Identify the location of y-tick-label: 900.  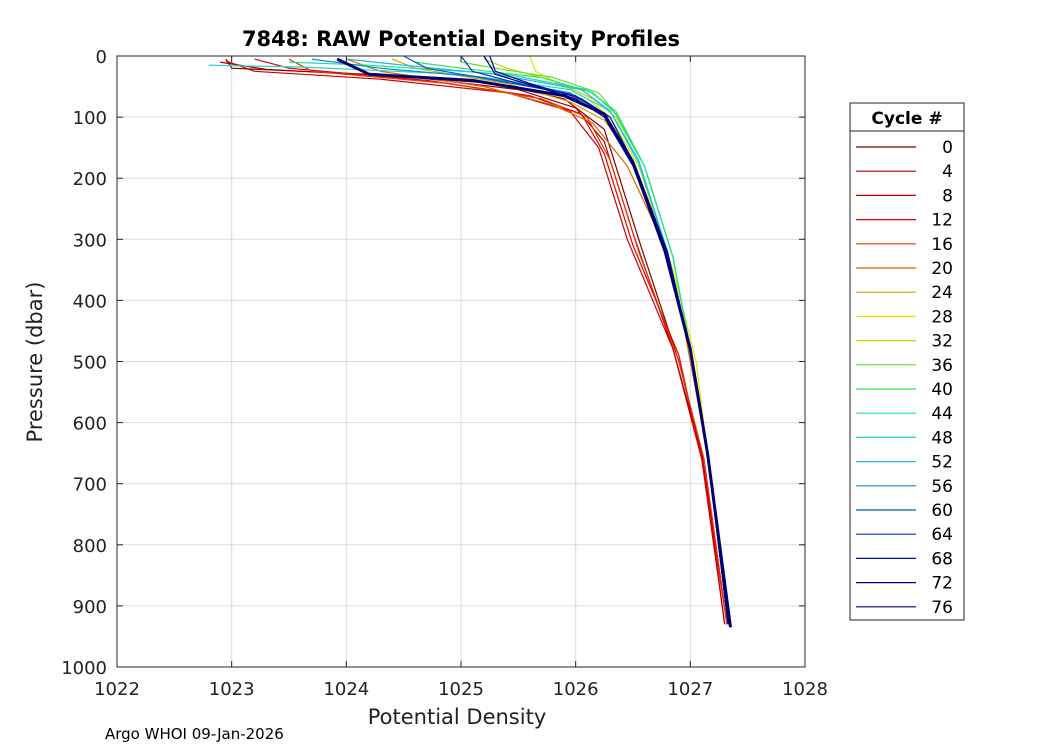
(90, 607).